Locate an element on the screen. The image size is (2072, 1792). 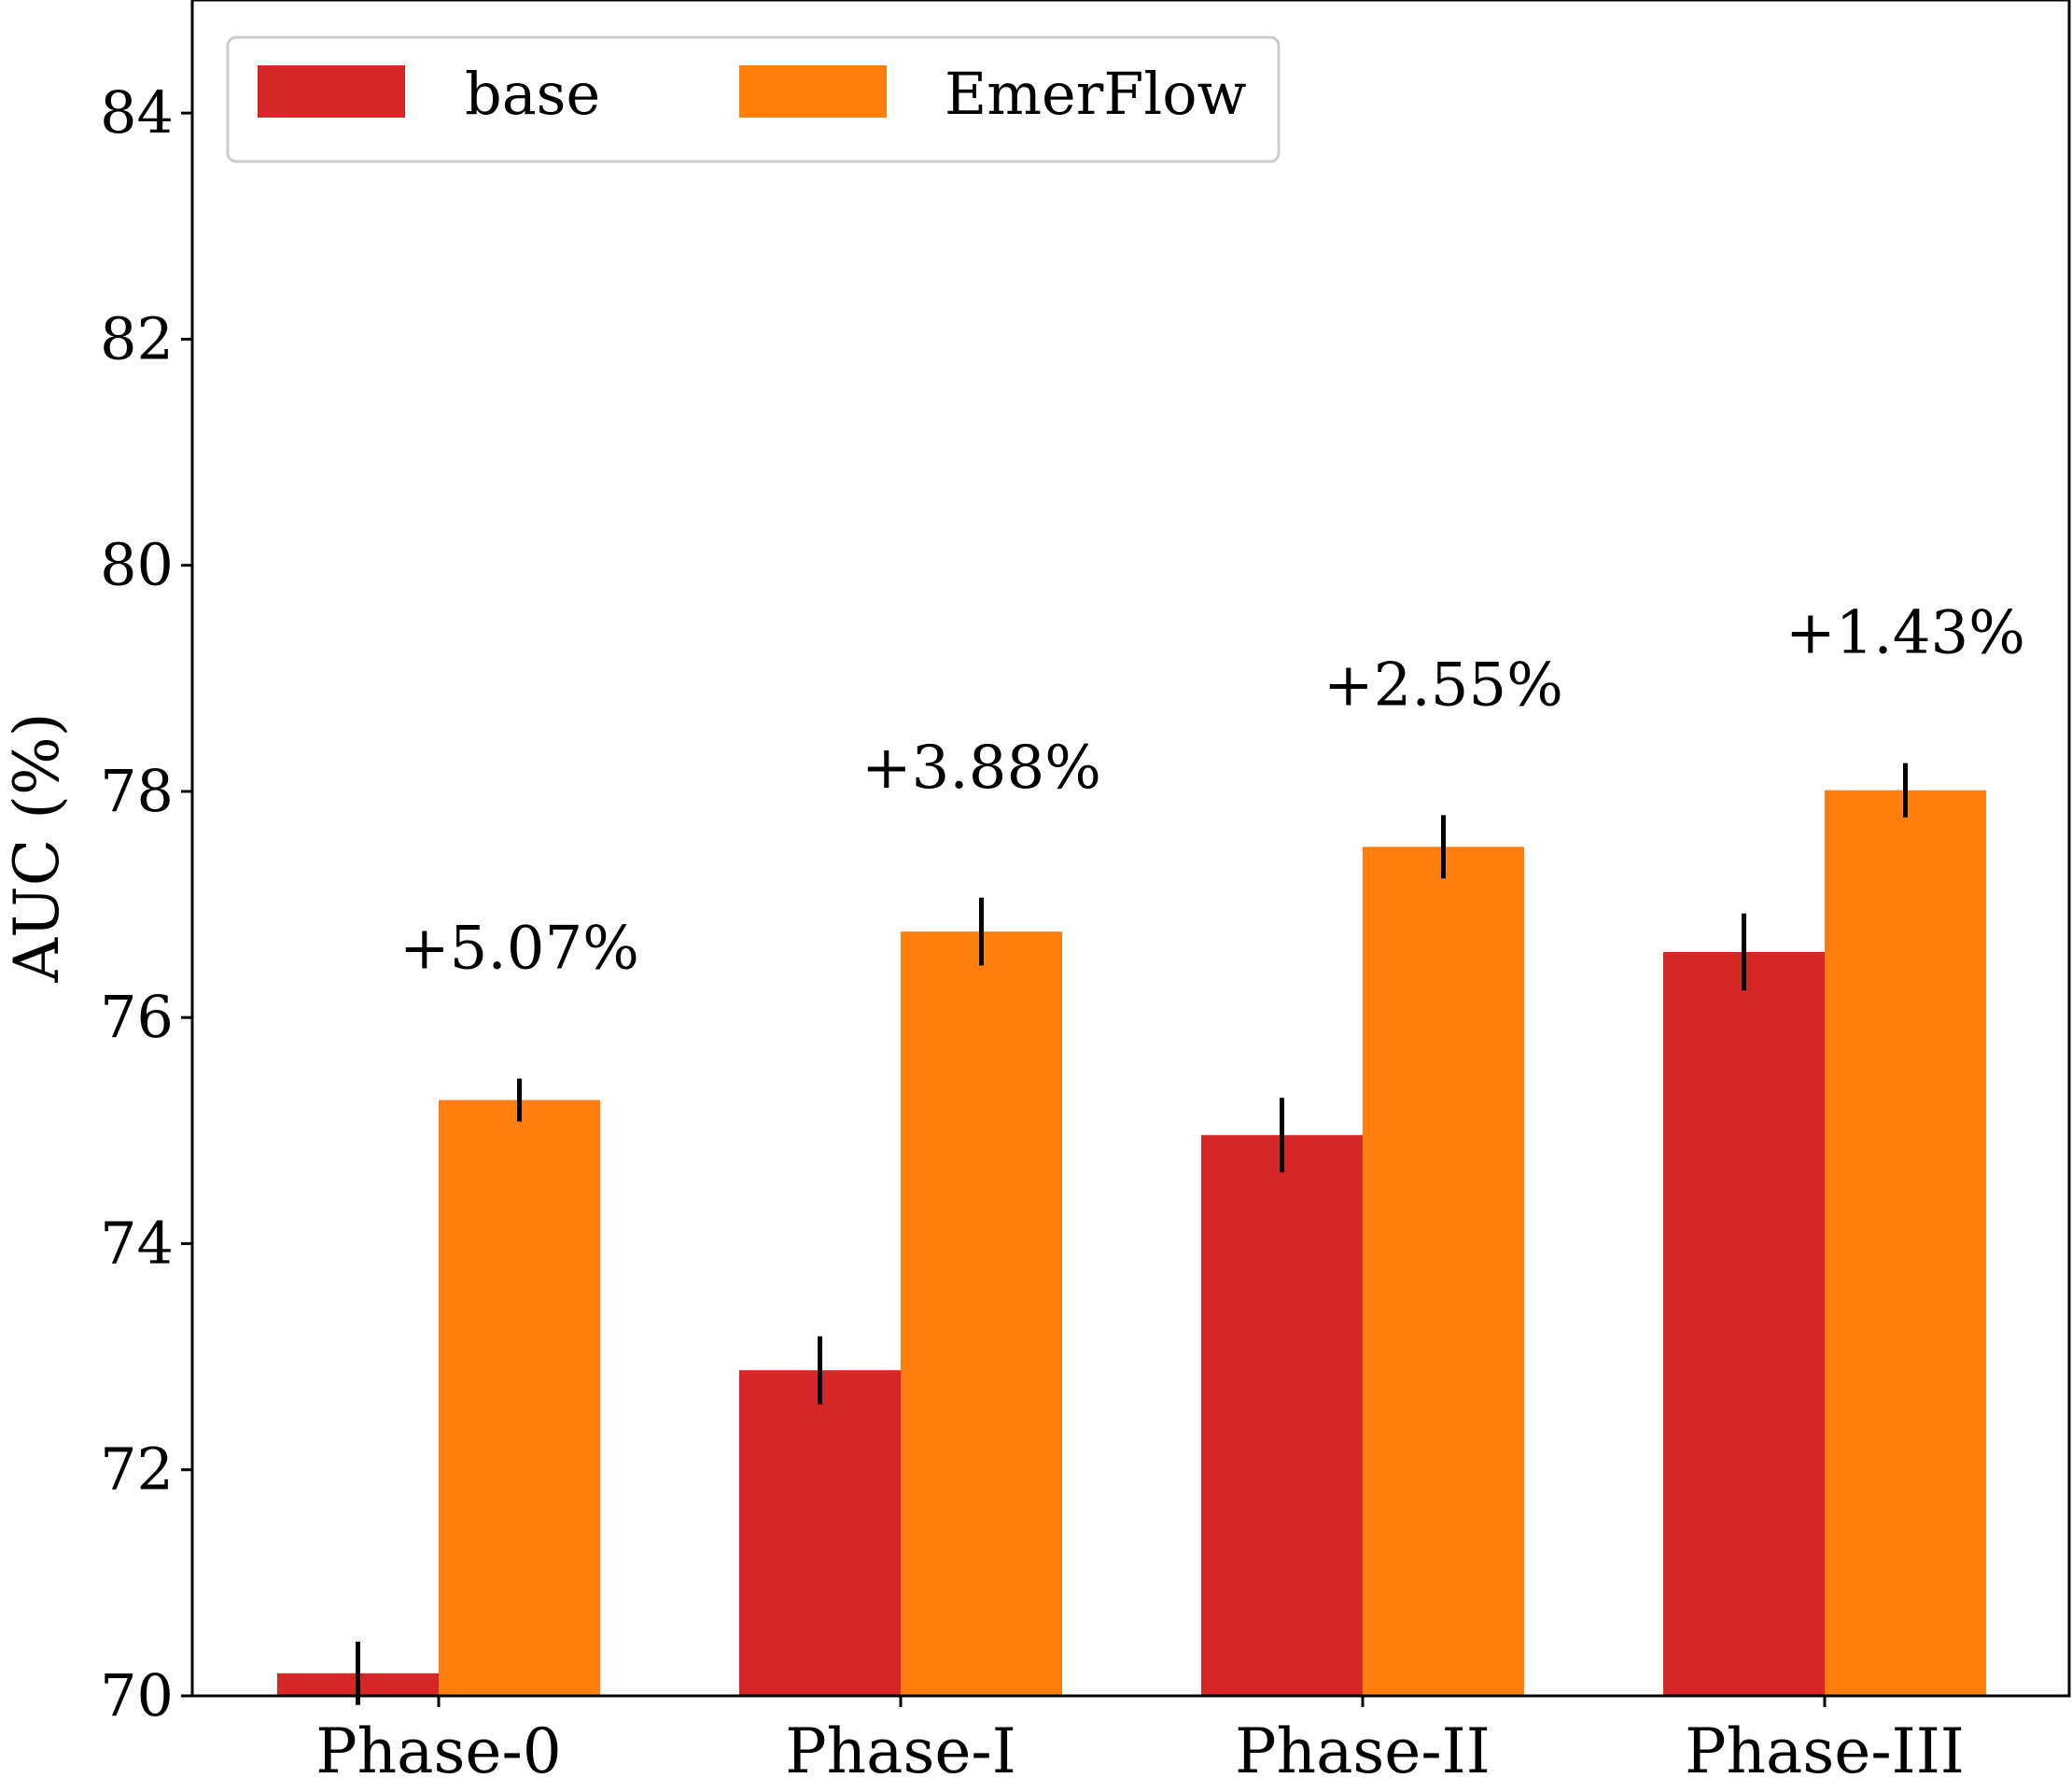
y-tick-label-84: 84 is located at coordinates (137, 112).